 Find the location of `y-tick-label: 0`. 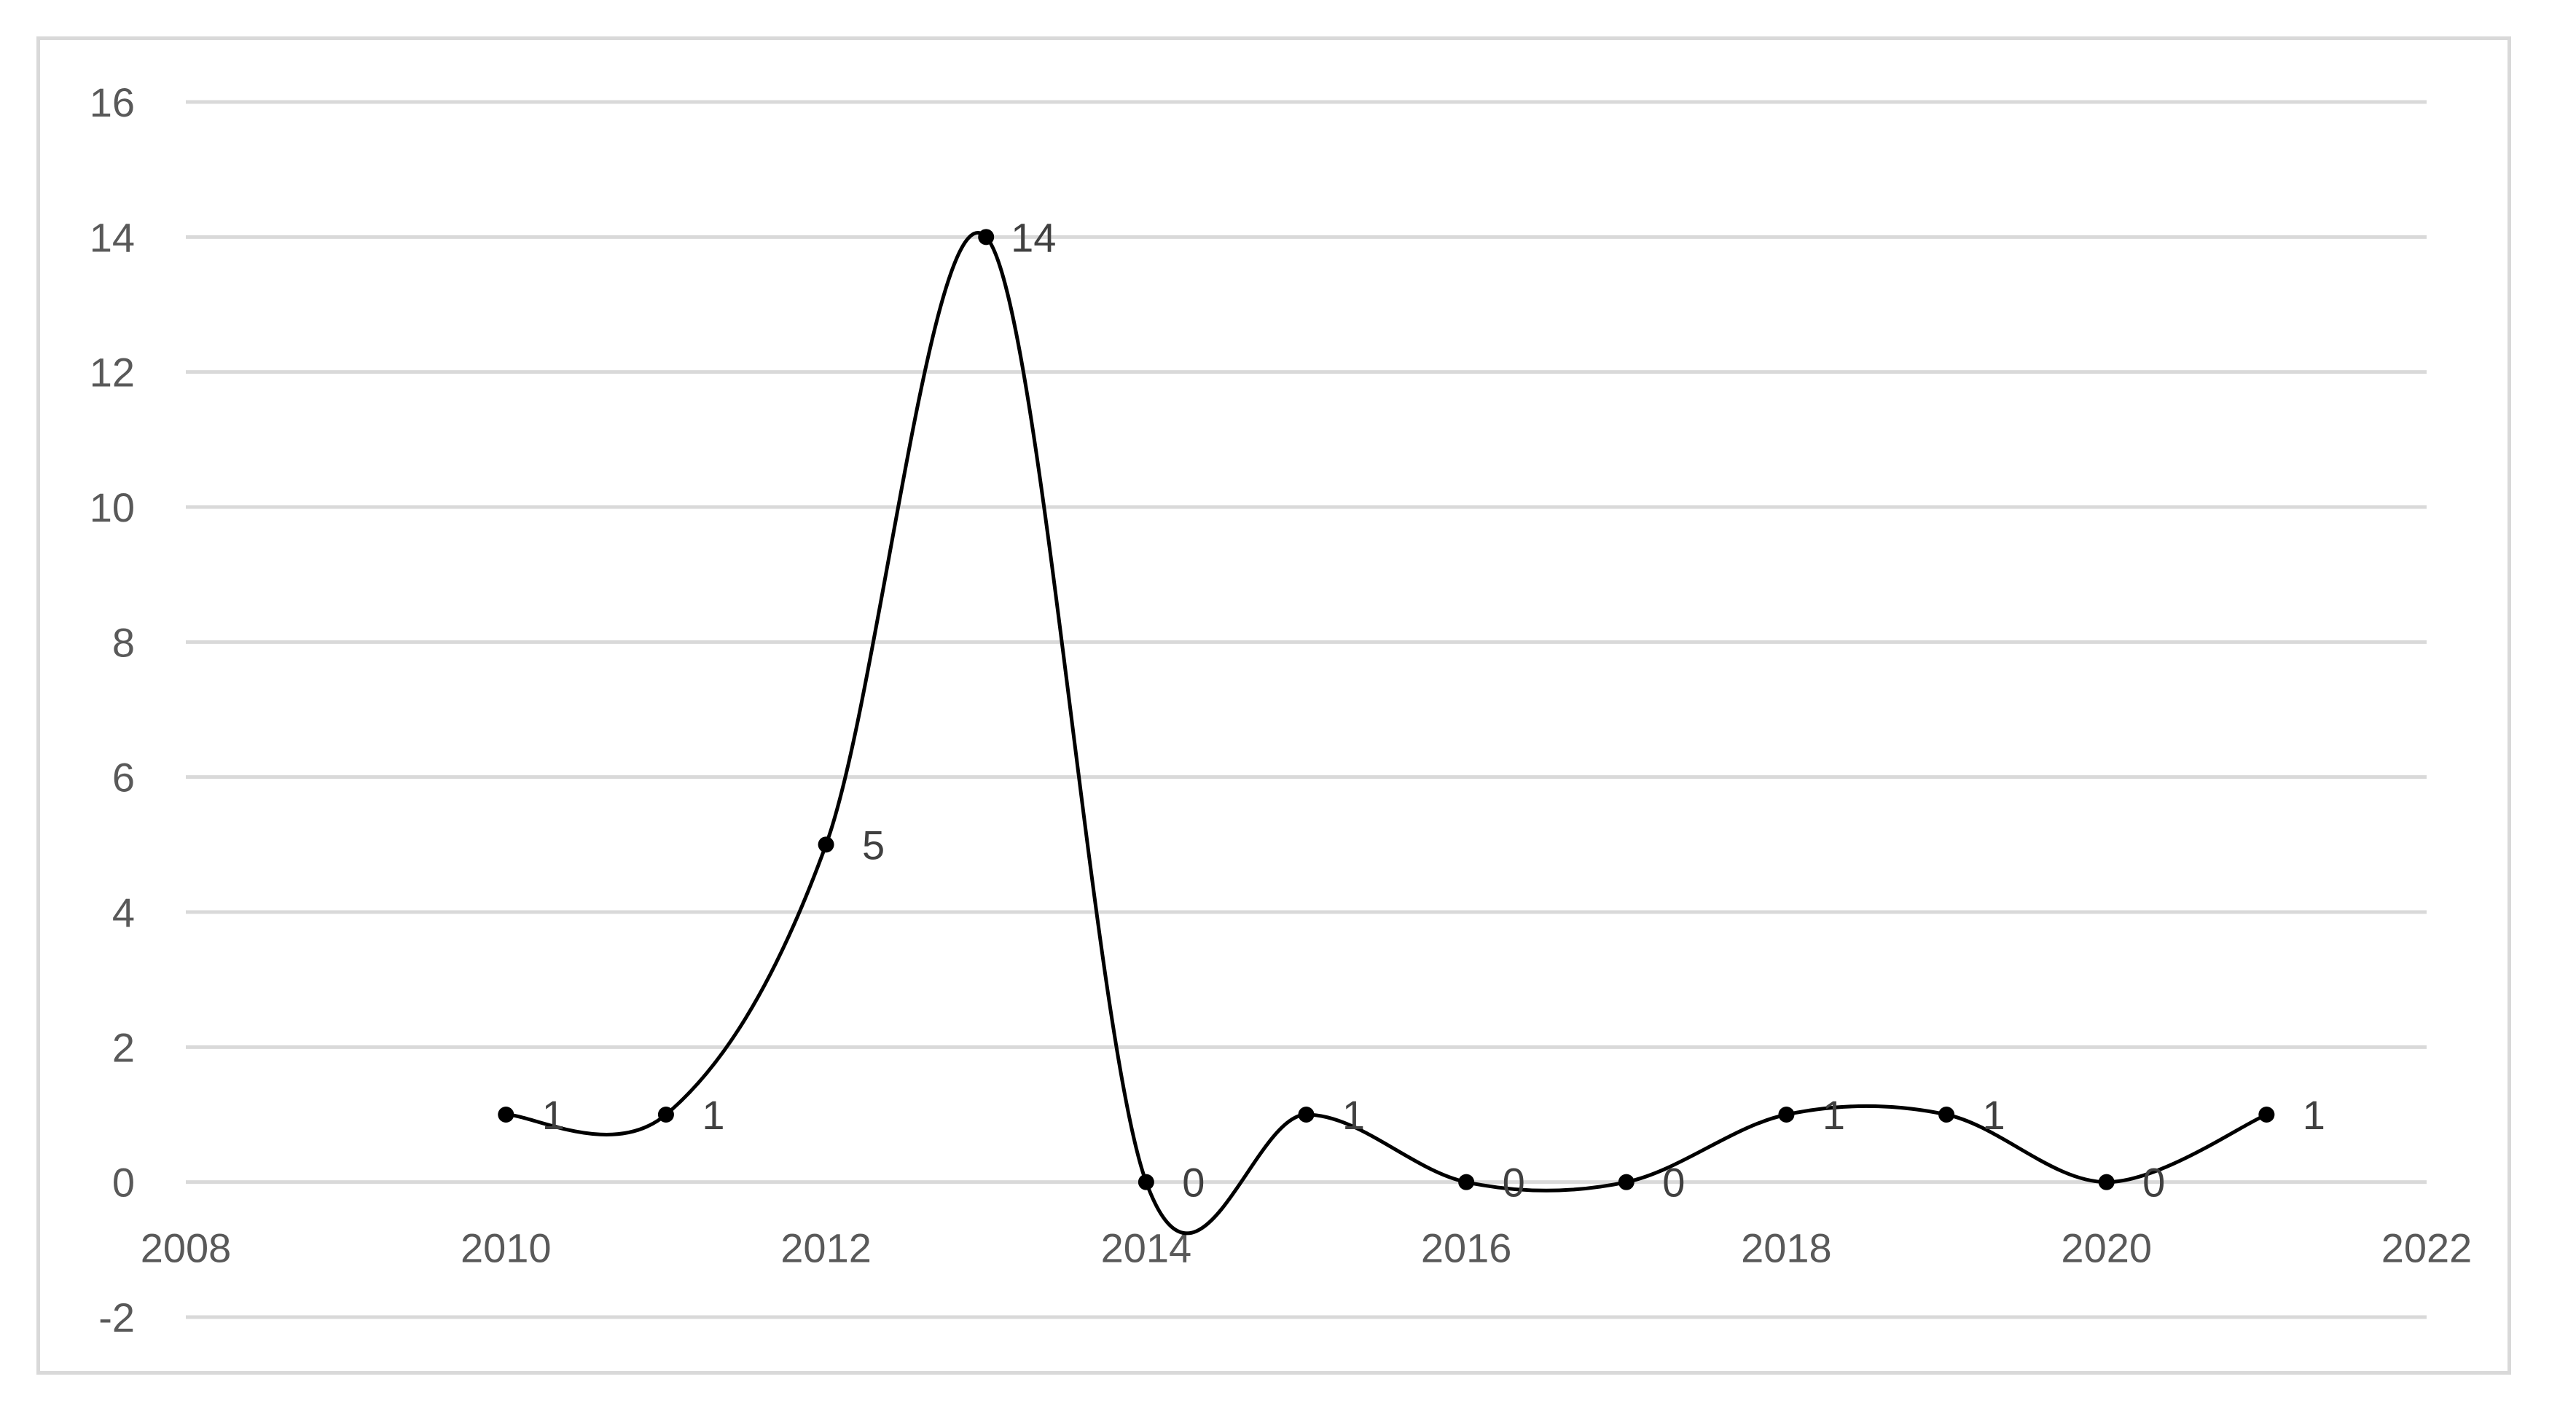

y-tick-label: 0 is located at coordinates (123, 1183).